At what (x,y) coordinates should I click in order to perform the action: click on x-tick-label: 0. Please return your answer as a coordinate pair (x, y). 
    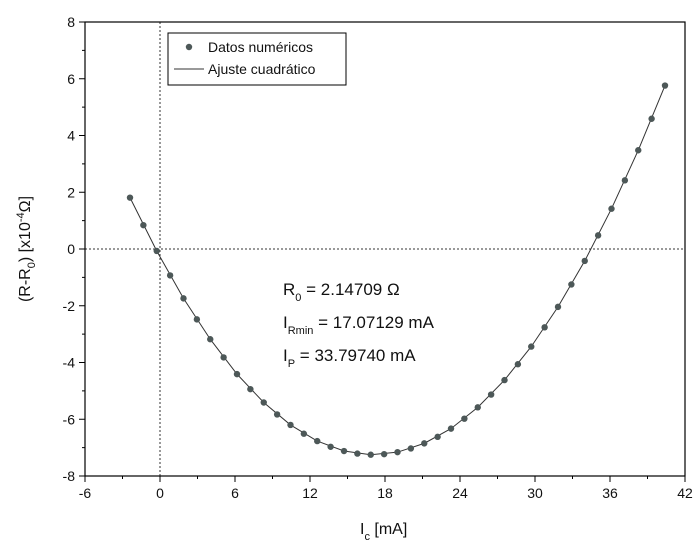
    Looking at the image, I should click on (160, 493).